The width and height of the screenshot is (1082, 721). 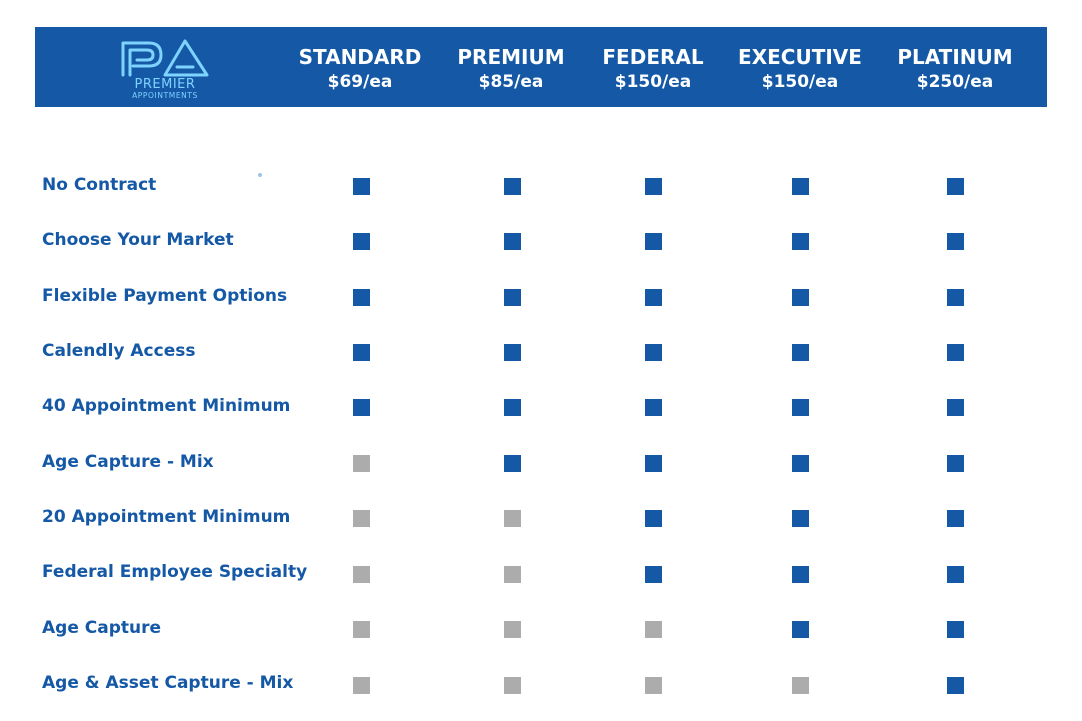 I want to click on premier-appointments-logo: PREMIER APPOINTMENTS, so click(x=165, y=69).